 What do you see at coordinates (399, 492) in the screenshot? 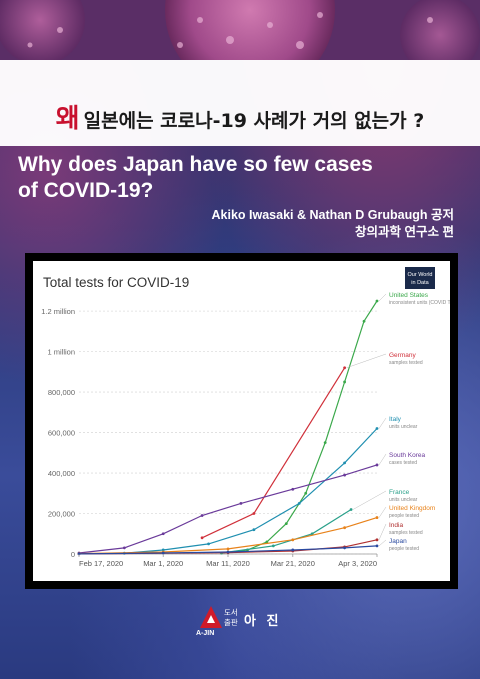
I see `legend-label: France` at bounding box center [399, 492].